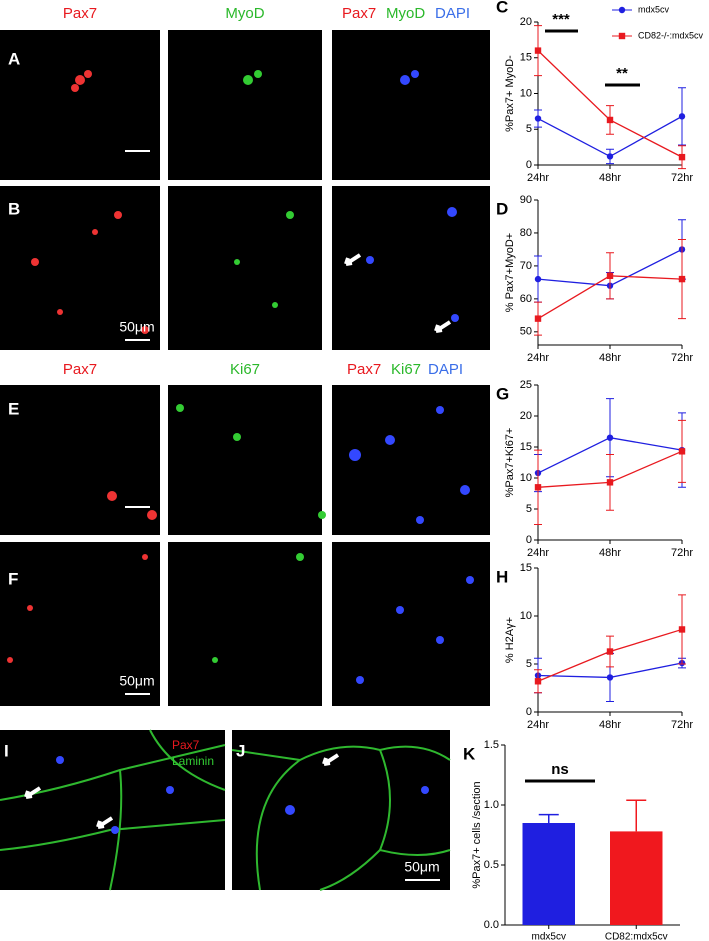 The height and width of the screenshot is (941, 709). I want to click on y-axis-label: %Pax7+ MyoD-, so click(510, 93).